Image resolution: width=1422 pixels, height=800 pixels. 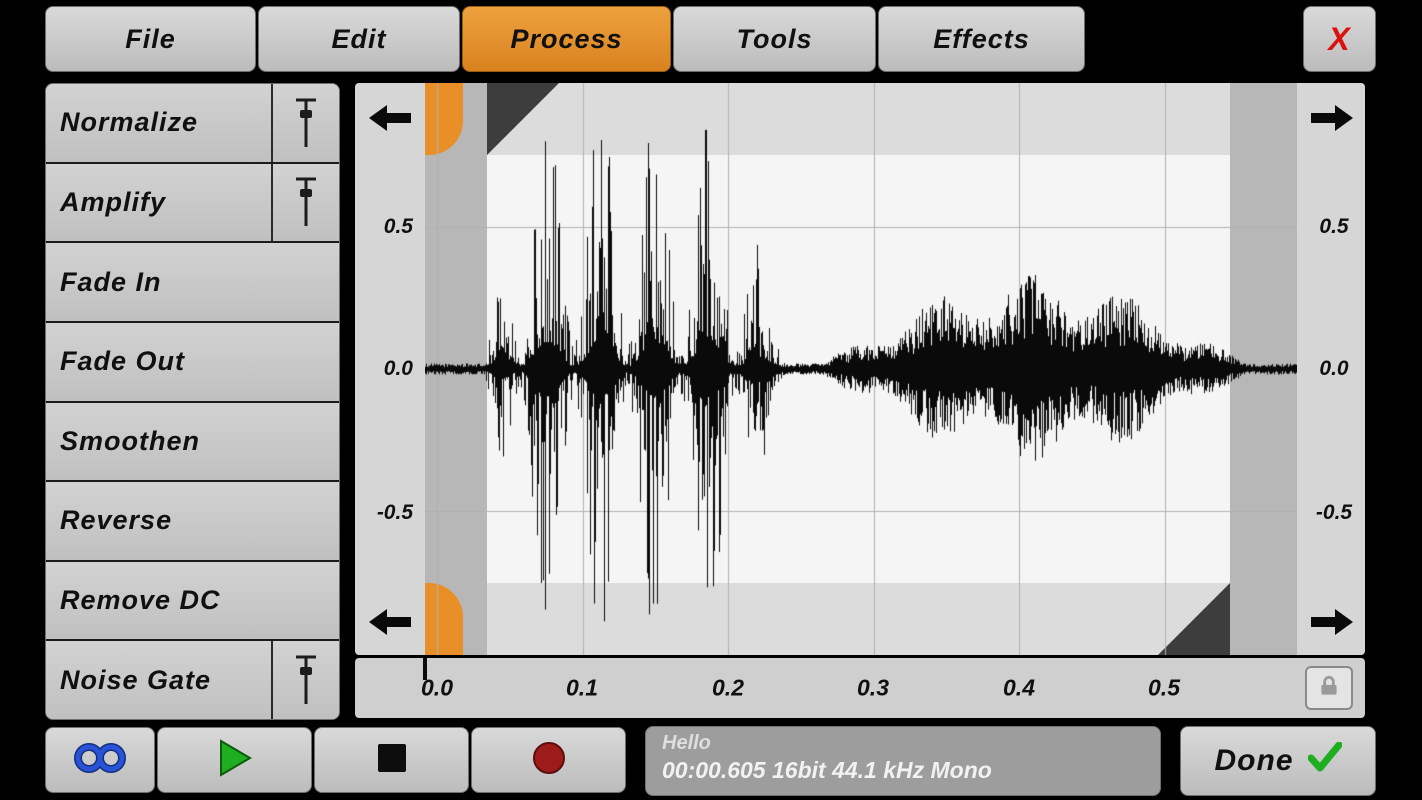 I want to click on lock-button, so click(x=1329, y=688).